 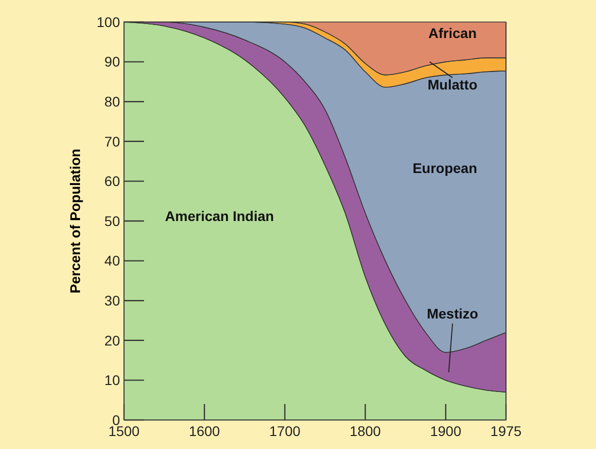 I want to click on series-label: Mestizo, so click(x=452, y=314).